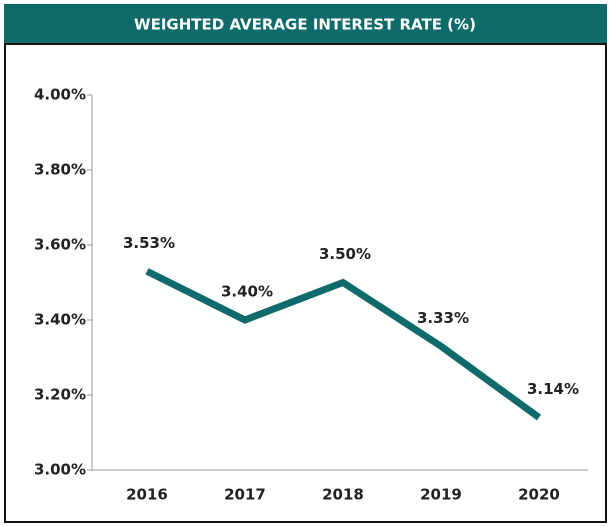 Image resolution: width=611 pixels, height=527 pixels. Describe the element at coordinates (60, 395) in the screenshot. I see `y-tick-label: 3.20%` at that location.